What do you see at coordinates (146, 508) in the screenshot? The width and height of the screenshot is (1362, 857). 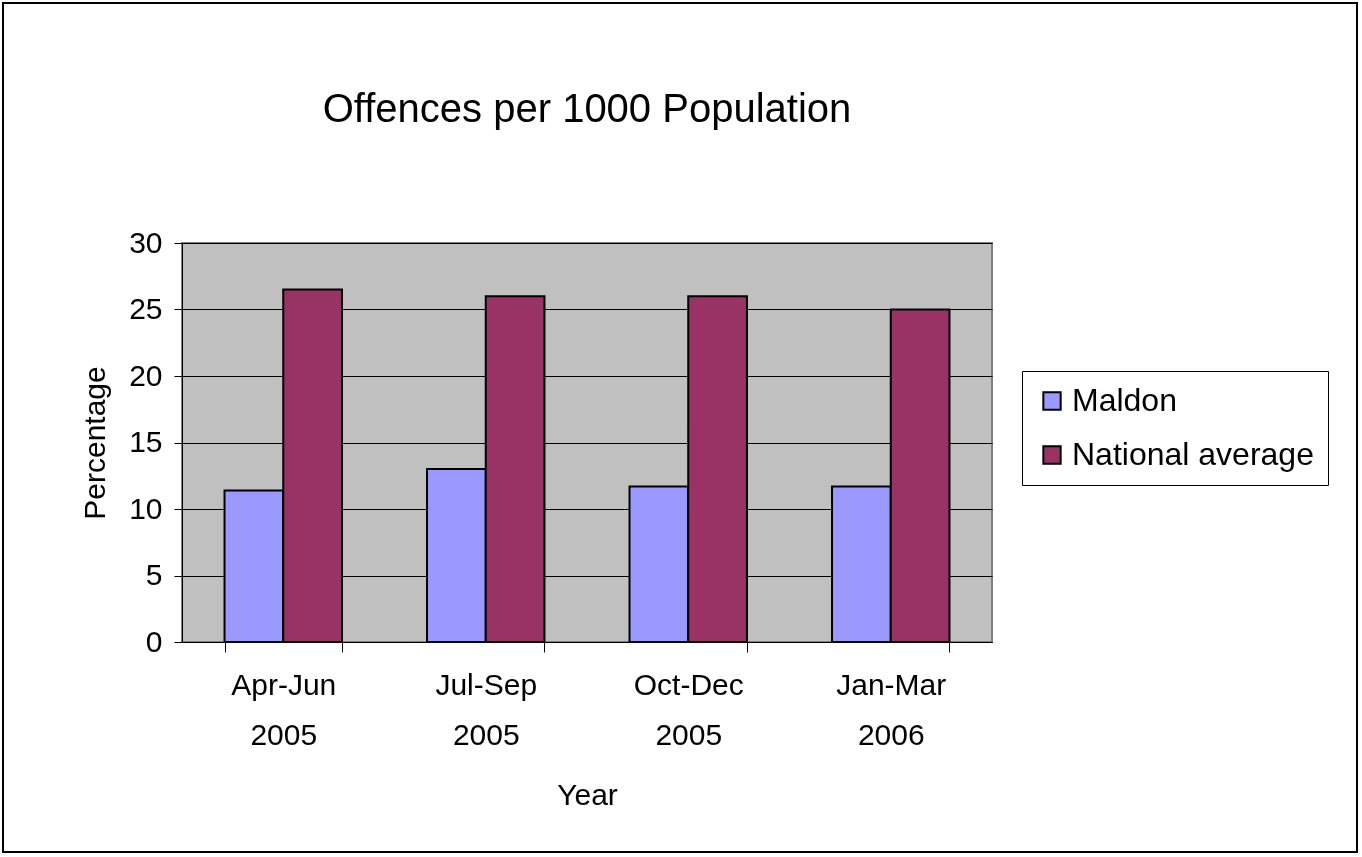 I see `y-tick-label: 10` at bounding box center [146, 508].